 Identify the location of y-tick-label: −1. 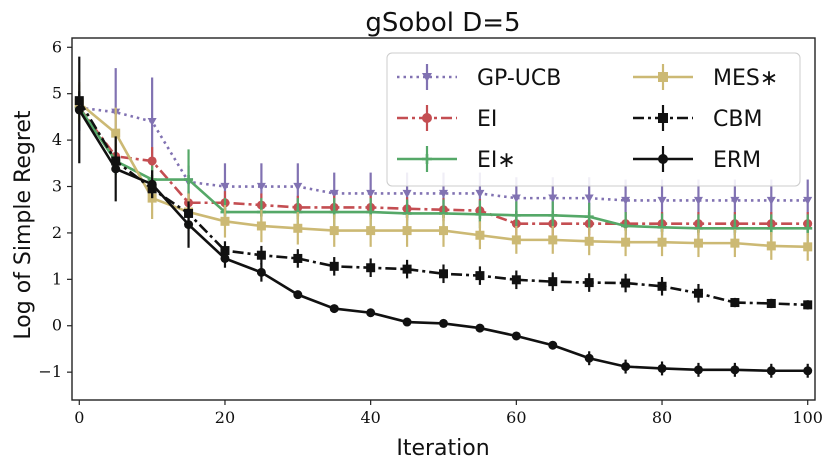
(50, 371).